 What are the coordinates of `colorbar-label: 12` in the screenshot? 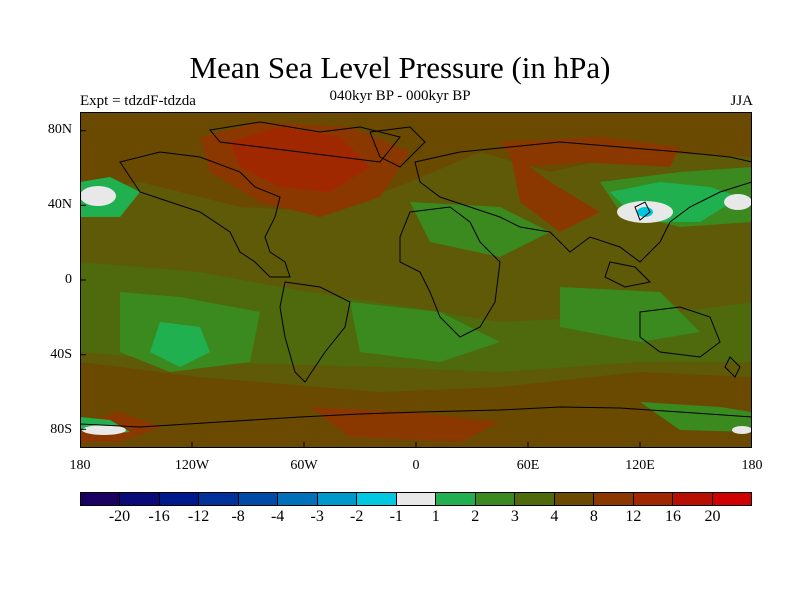 It's located at (633, 516).